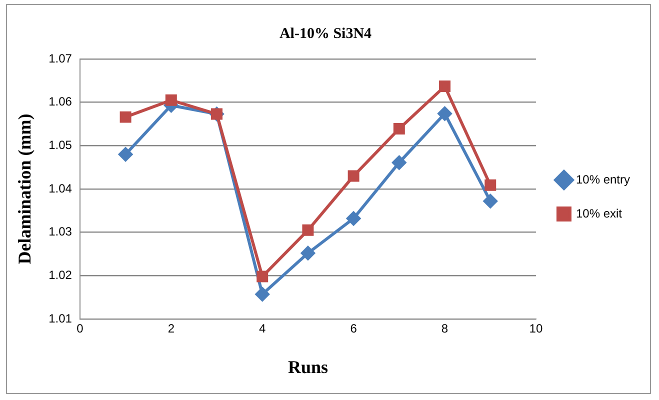 This screenshot has width=659, height=400. Describe the element at coordinates (308, 366) in the screenshot. I see `x-axis-title: Runs` at that location.